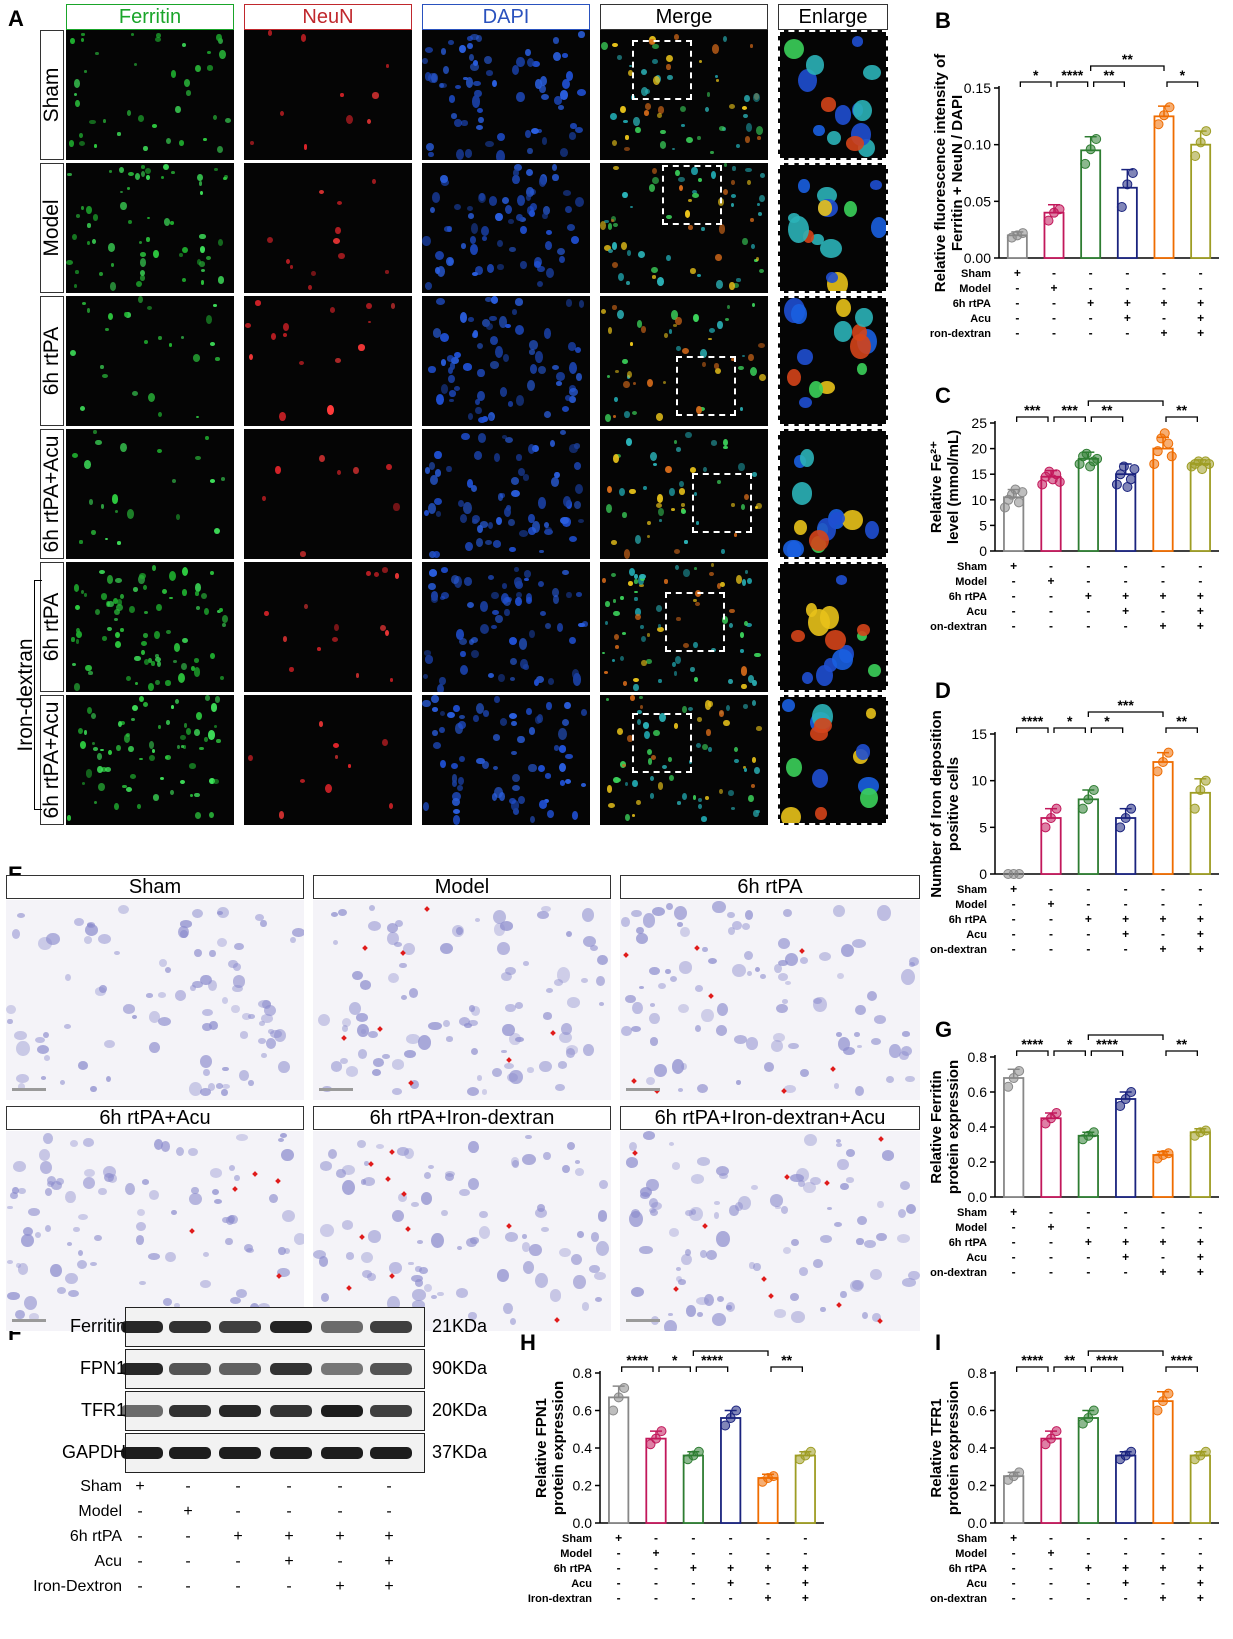 This screenshot has width=1233, height=1639. Describe the element at coordinates (971, 1554) in the screenshot. I see `condition-label: Model` at that location.